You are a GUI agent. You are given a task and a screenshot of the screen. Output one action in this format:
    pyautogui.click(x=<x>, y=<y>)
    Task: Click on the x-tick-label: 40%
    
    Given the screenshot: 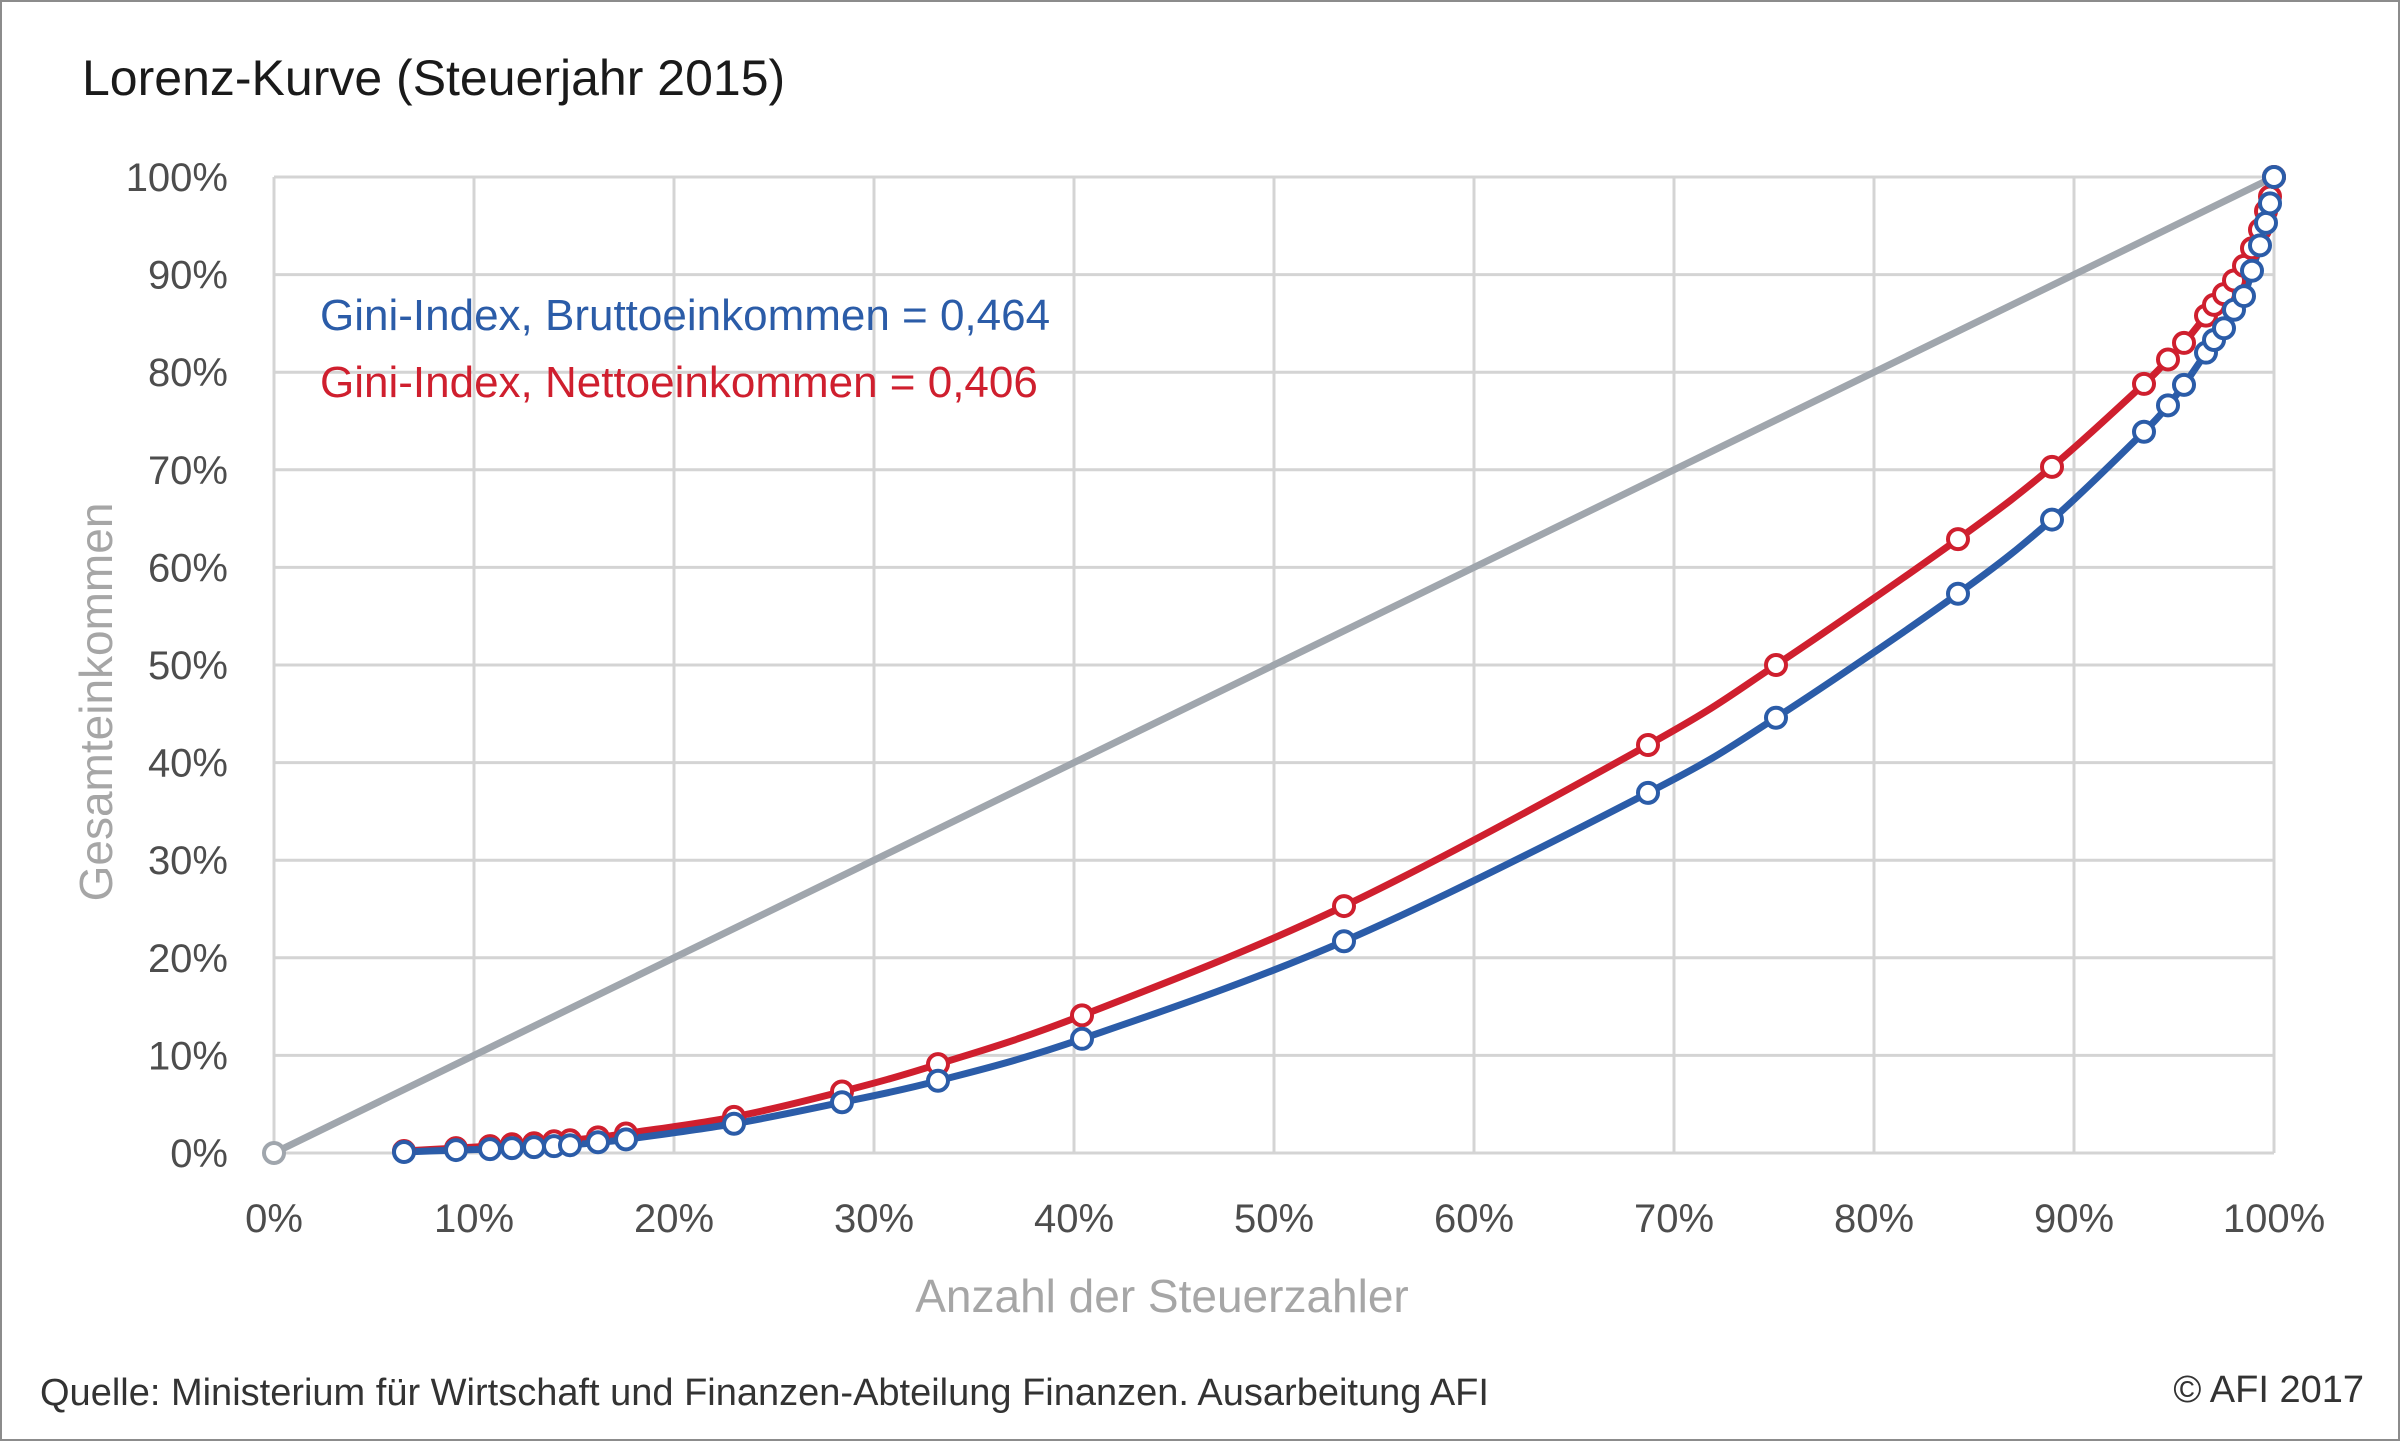 What is the action you would take?
    pyautogui.click(x=1074, y=1219)
    